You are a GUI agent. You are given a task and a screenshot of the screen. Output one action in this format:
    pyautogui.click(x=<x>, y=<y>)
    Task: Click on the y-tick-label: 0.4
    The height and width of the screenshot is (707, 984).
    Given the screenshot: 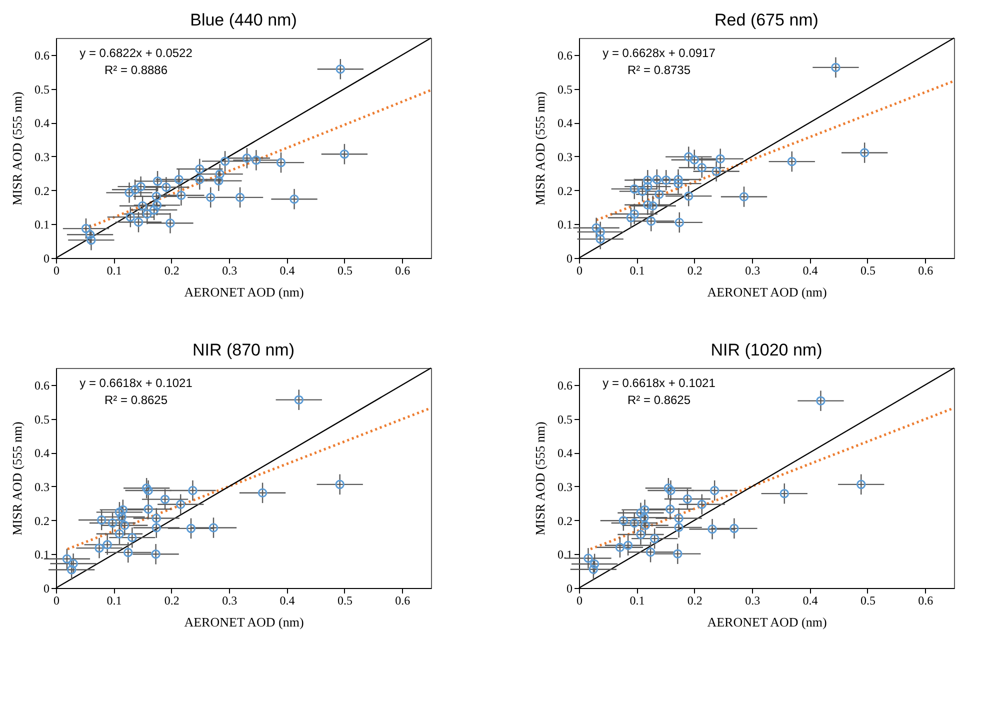 What is the action you would take?
    pyautogui.click(x=42, y=453)
    